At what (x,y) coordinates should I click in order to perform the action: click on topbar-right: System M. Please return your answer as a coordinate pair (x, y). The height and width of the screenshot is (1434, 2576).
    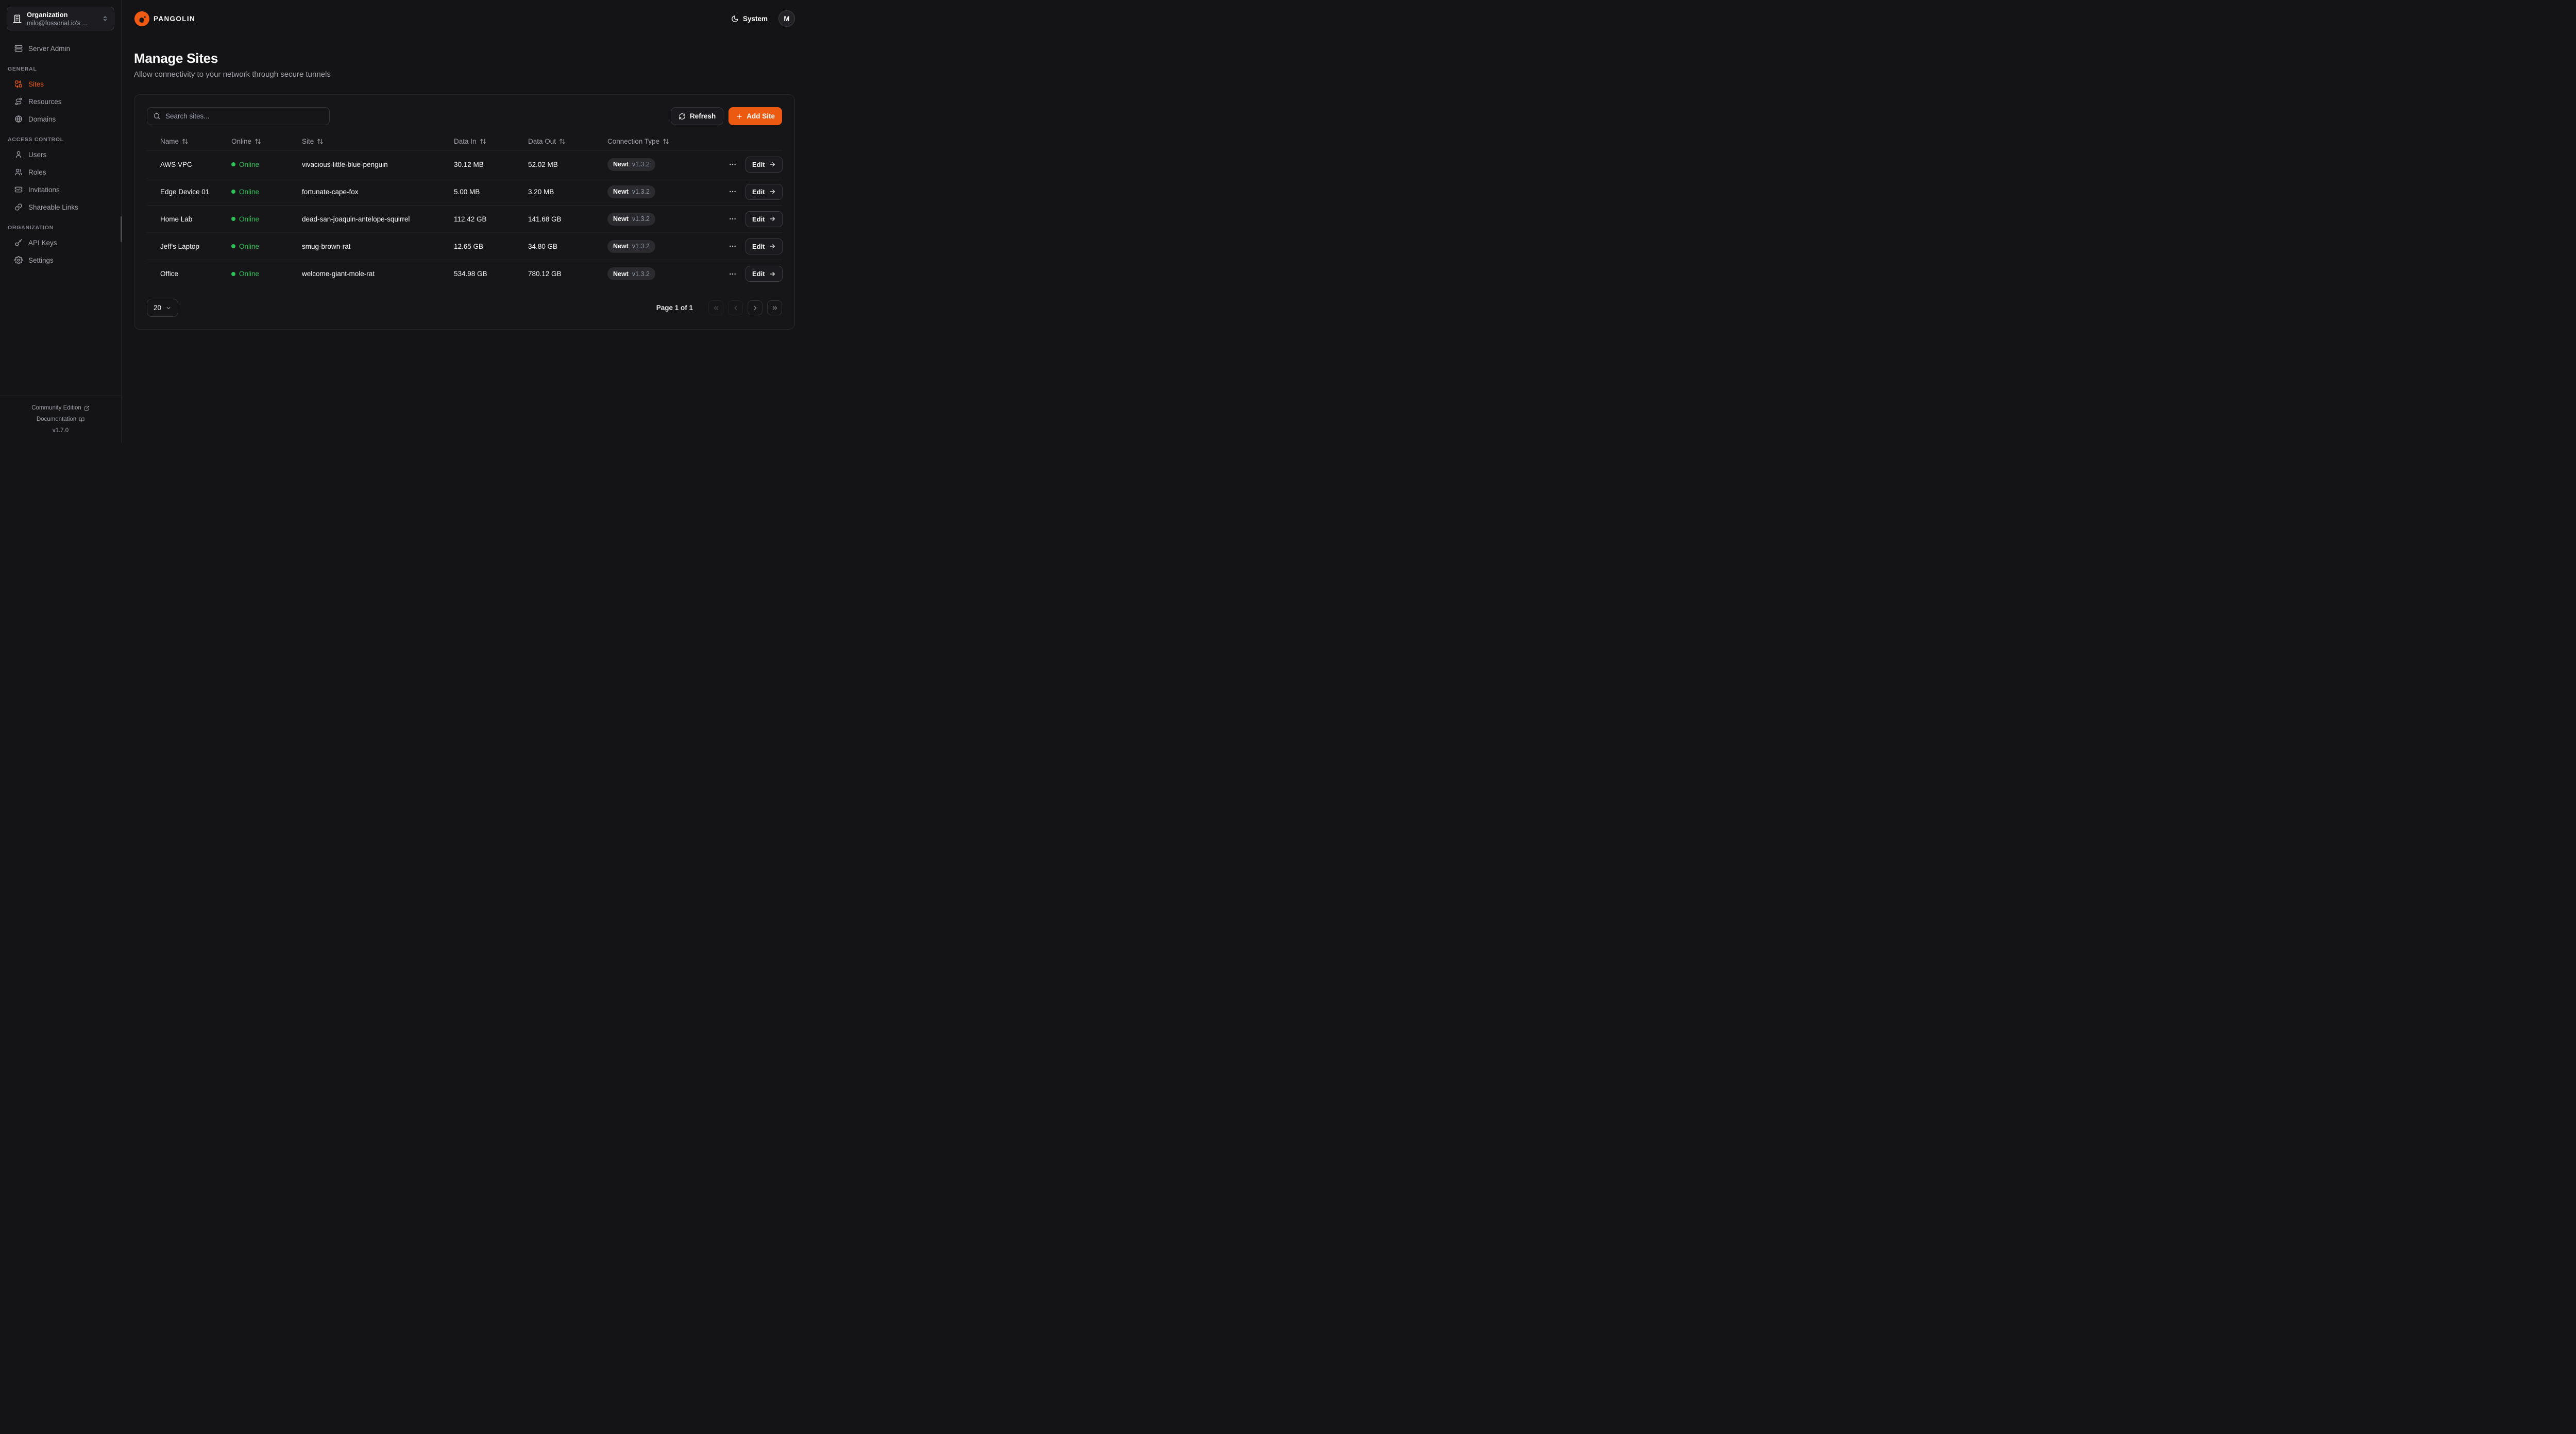
    Looking at the image, I should click on (763, 18).